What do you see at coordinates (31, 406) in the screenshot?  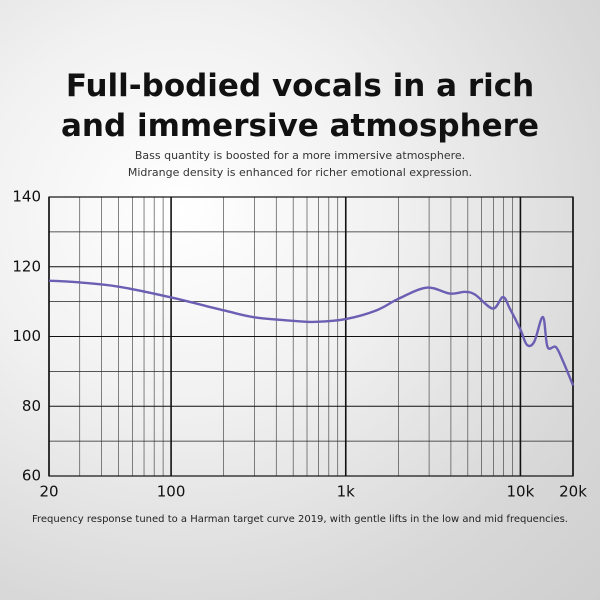 I see `y-tick-label: 80` at bounding box center [31, 406].